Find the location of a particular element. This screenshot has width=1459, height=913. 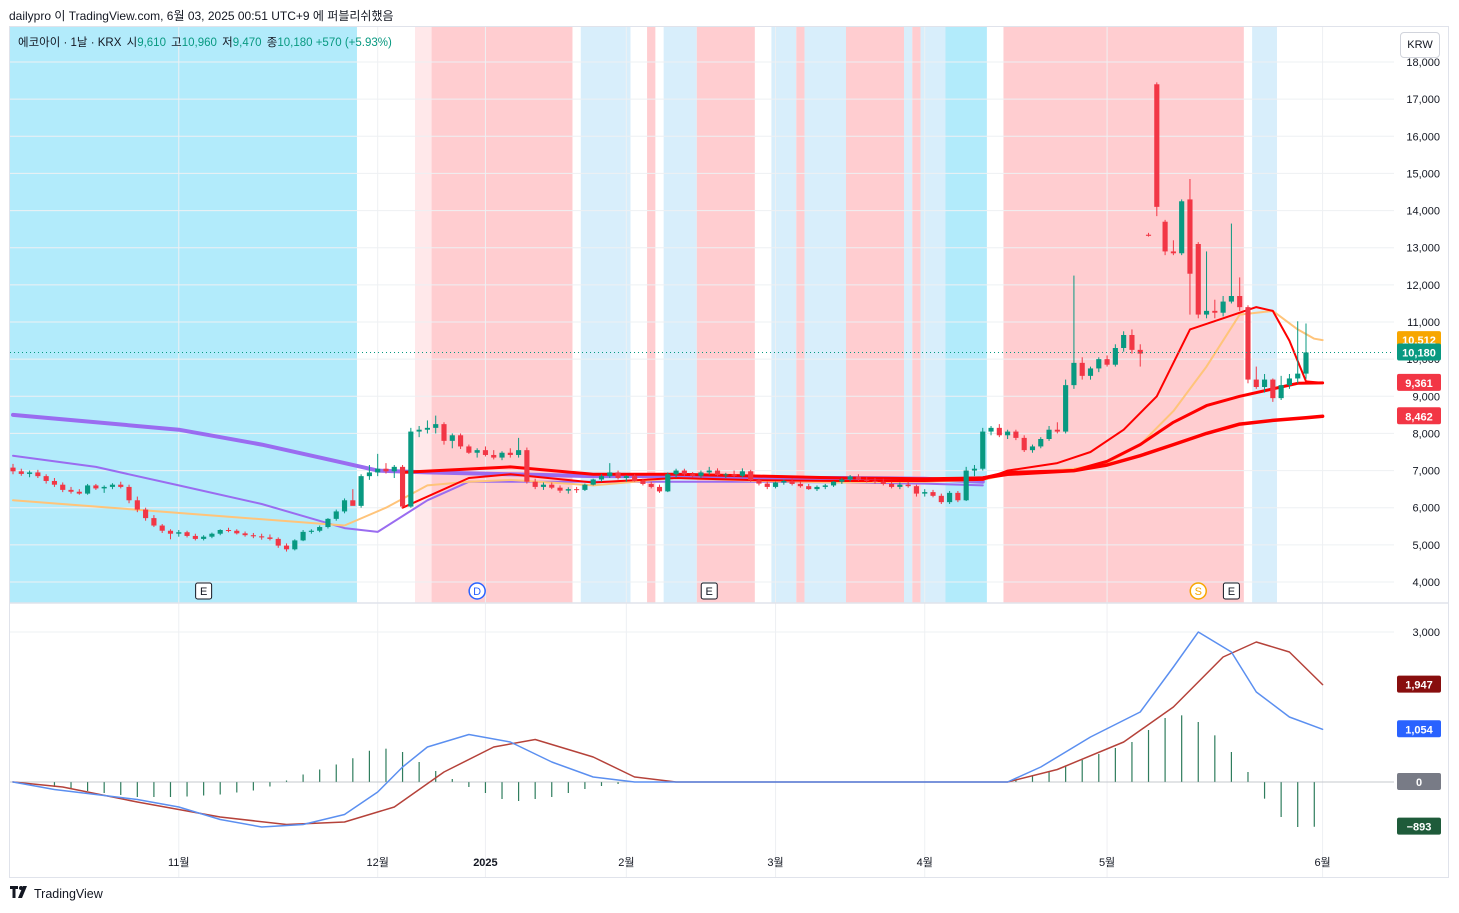

price-axis-tick: 8,000 is located at coordinates (1426, 434).